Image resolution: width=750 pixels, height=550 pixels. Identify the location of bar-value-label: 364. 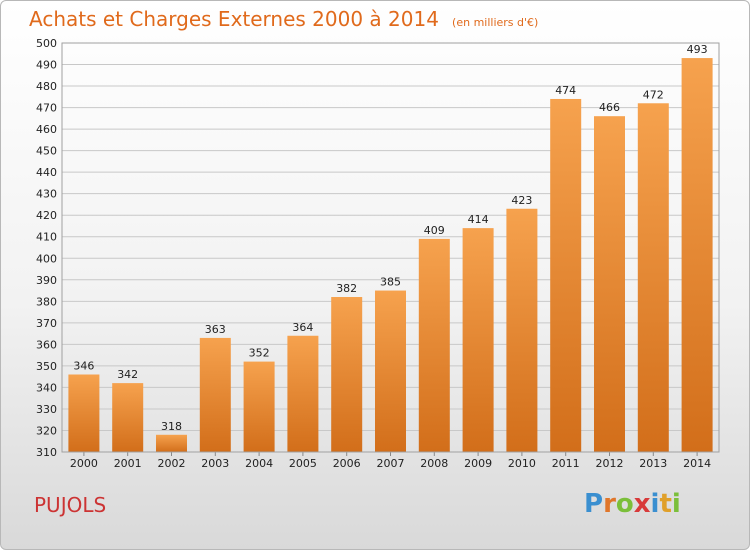
(302, 327).